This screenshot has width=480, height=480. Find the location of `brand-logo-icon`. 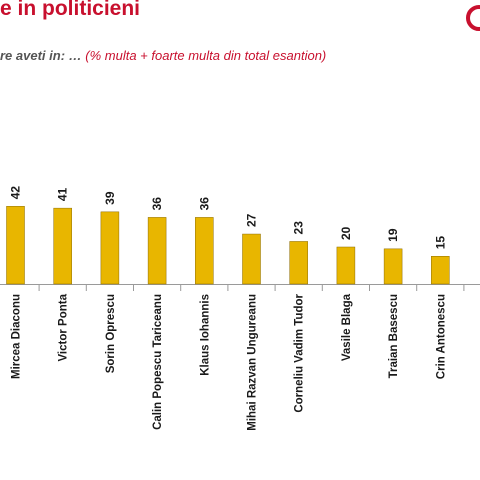

brand-logo-icon is located at coordinates (473, 18).